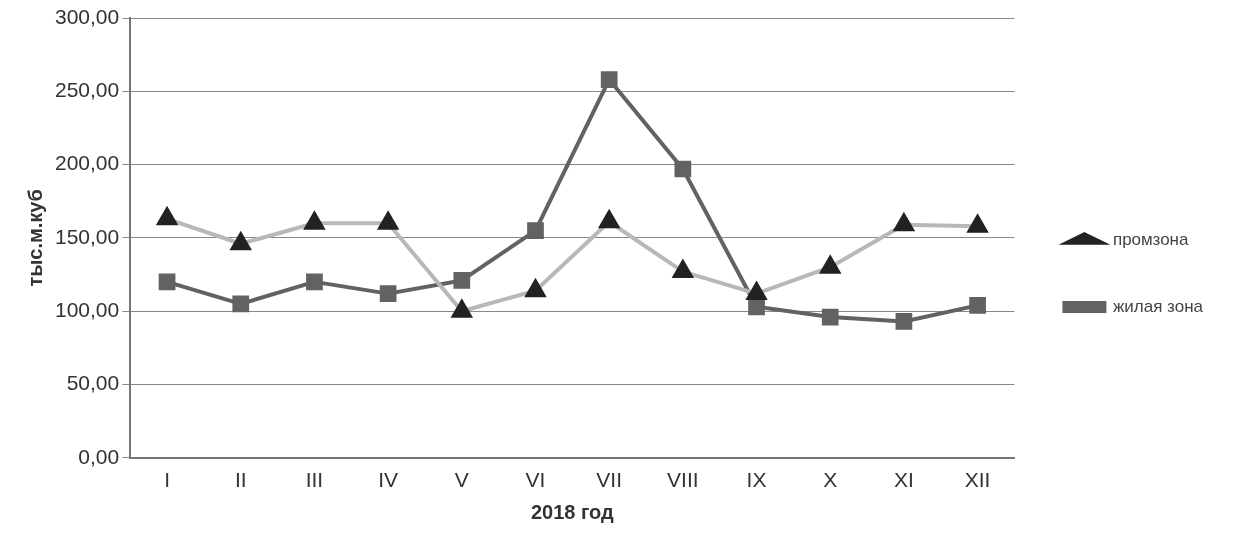 Image resolution: width=1233 pixels, height=539 pixels. What do you see at coordinates (87, 236) in the screenshot?
I see `y-tick-label: 150,00` at bounding box center [87, 236].